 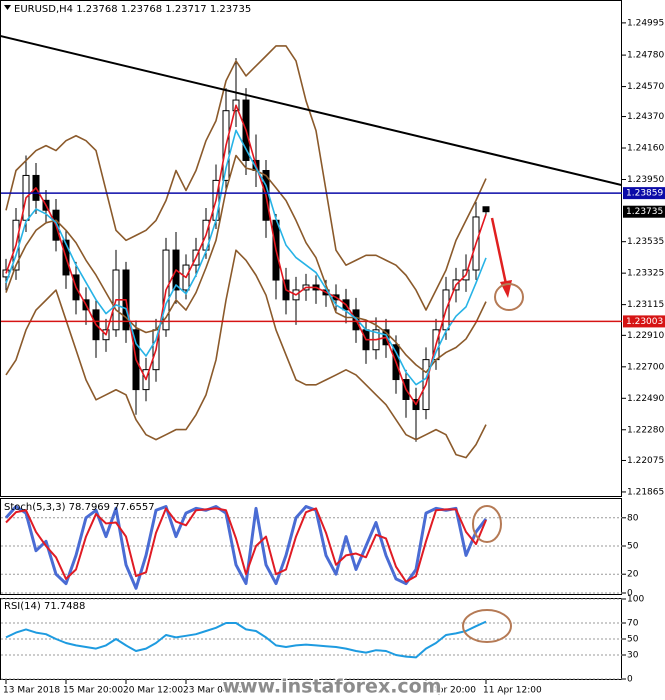 I want to click on stoch-k-last: 78.7969, so click(x=89, y=507).